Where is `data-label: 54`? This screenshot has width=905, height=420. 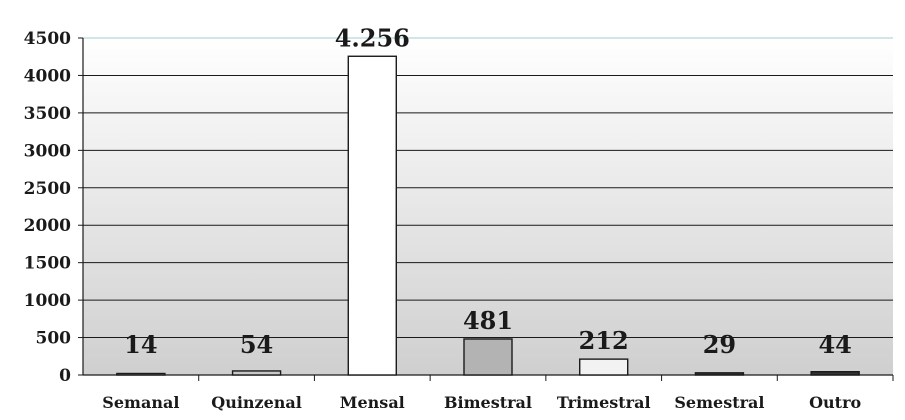
data-label: 54 is located at coordinates (256, 344).